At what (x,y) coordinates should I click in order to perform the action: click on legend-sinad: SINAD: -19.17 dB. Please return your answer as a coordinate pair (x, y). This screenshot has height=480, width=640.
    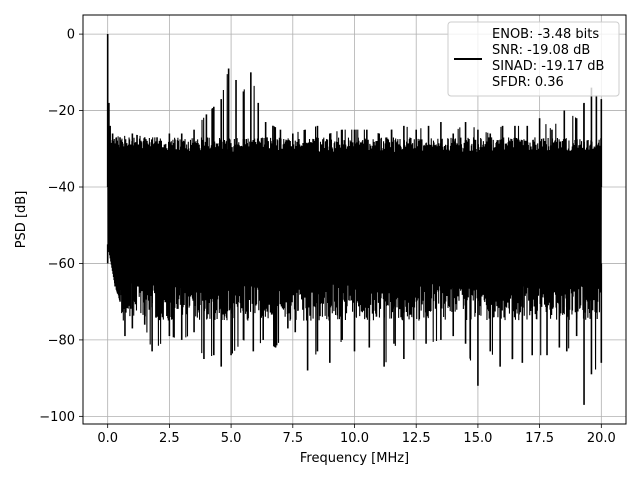
    Looking at the image, I should click on (548, 66).